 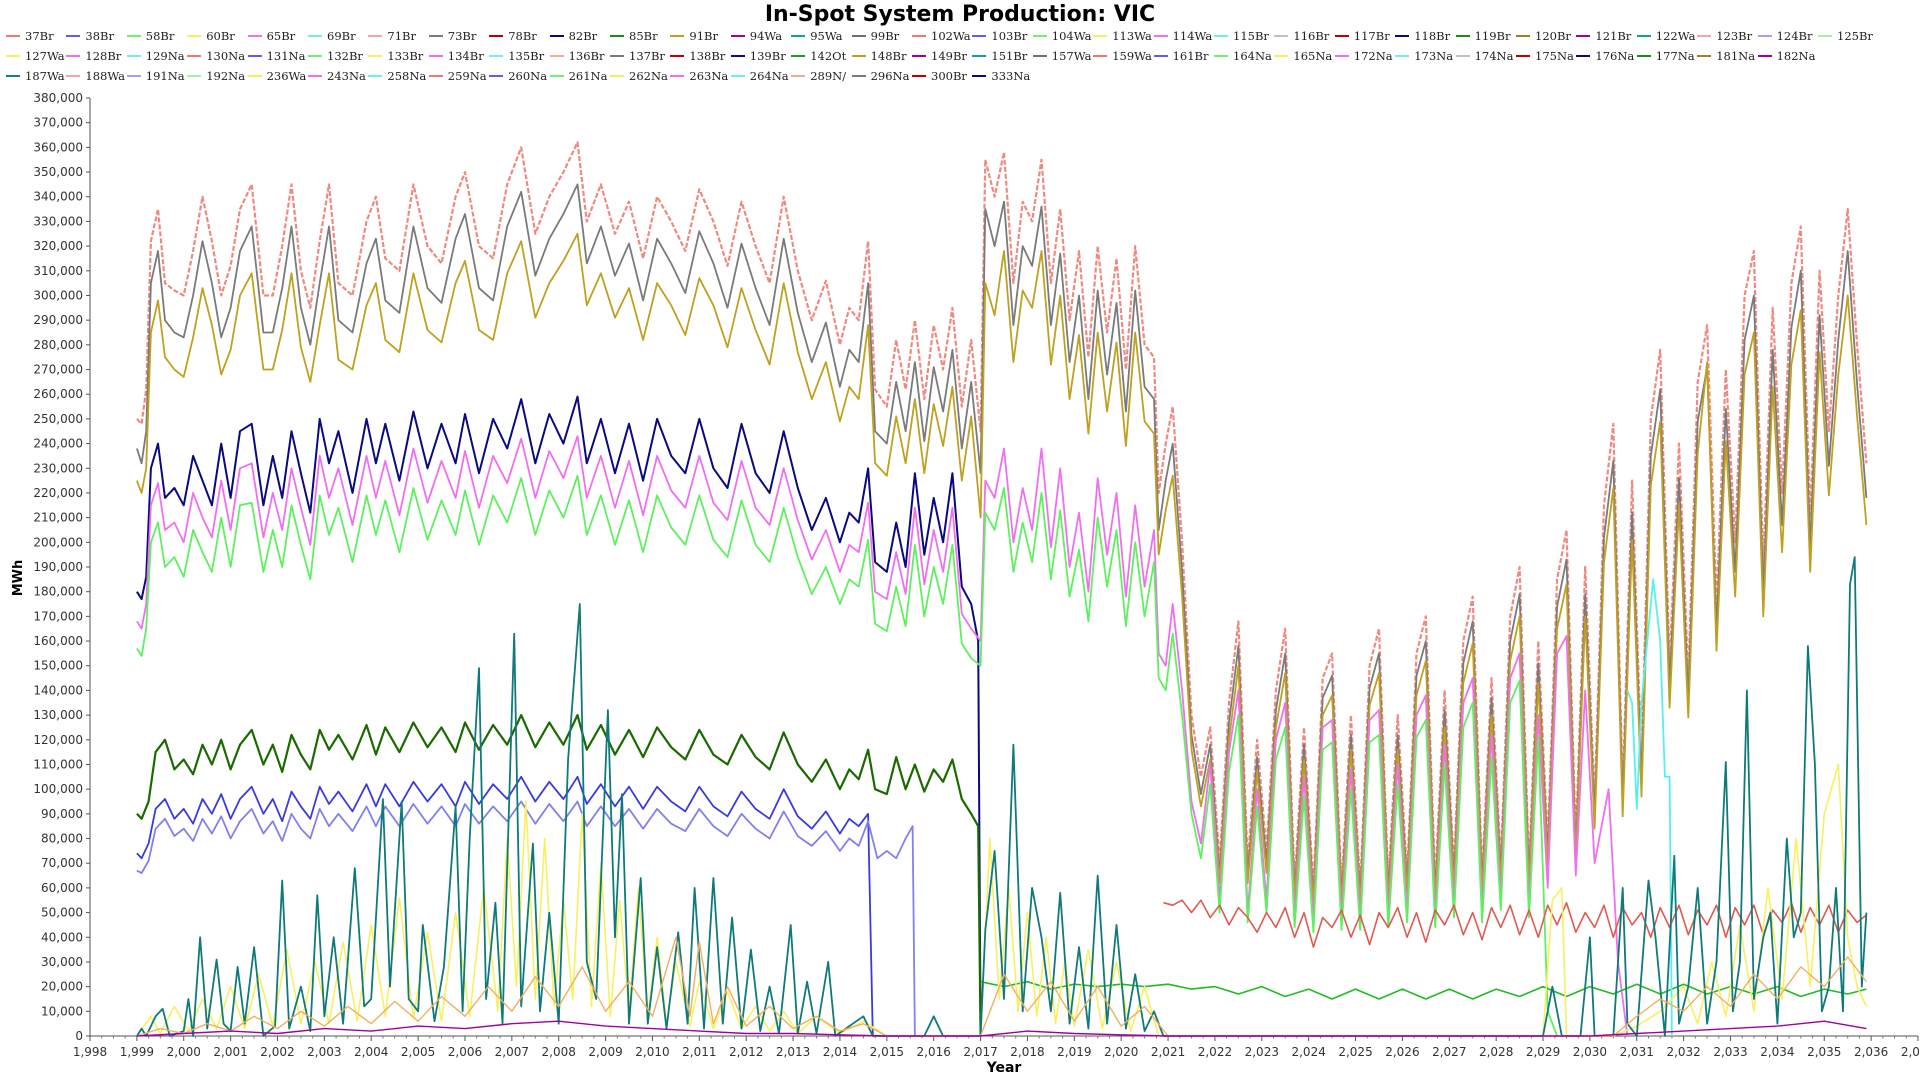 What do you see at coordinates (62, 1011) in the screenshot?
I see `y-tick-label: 10,000` at bounding box center [62, 1011].